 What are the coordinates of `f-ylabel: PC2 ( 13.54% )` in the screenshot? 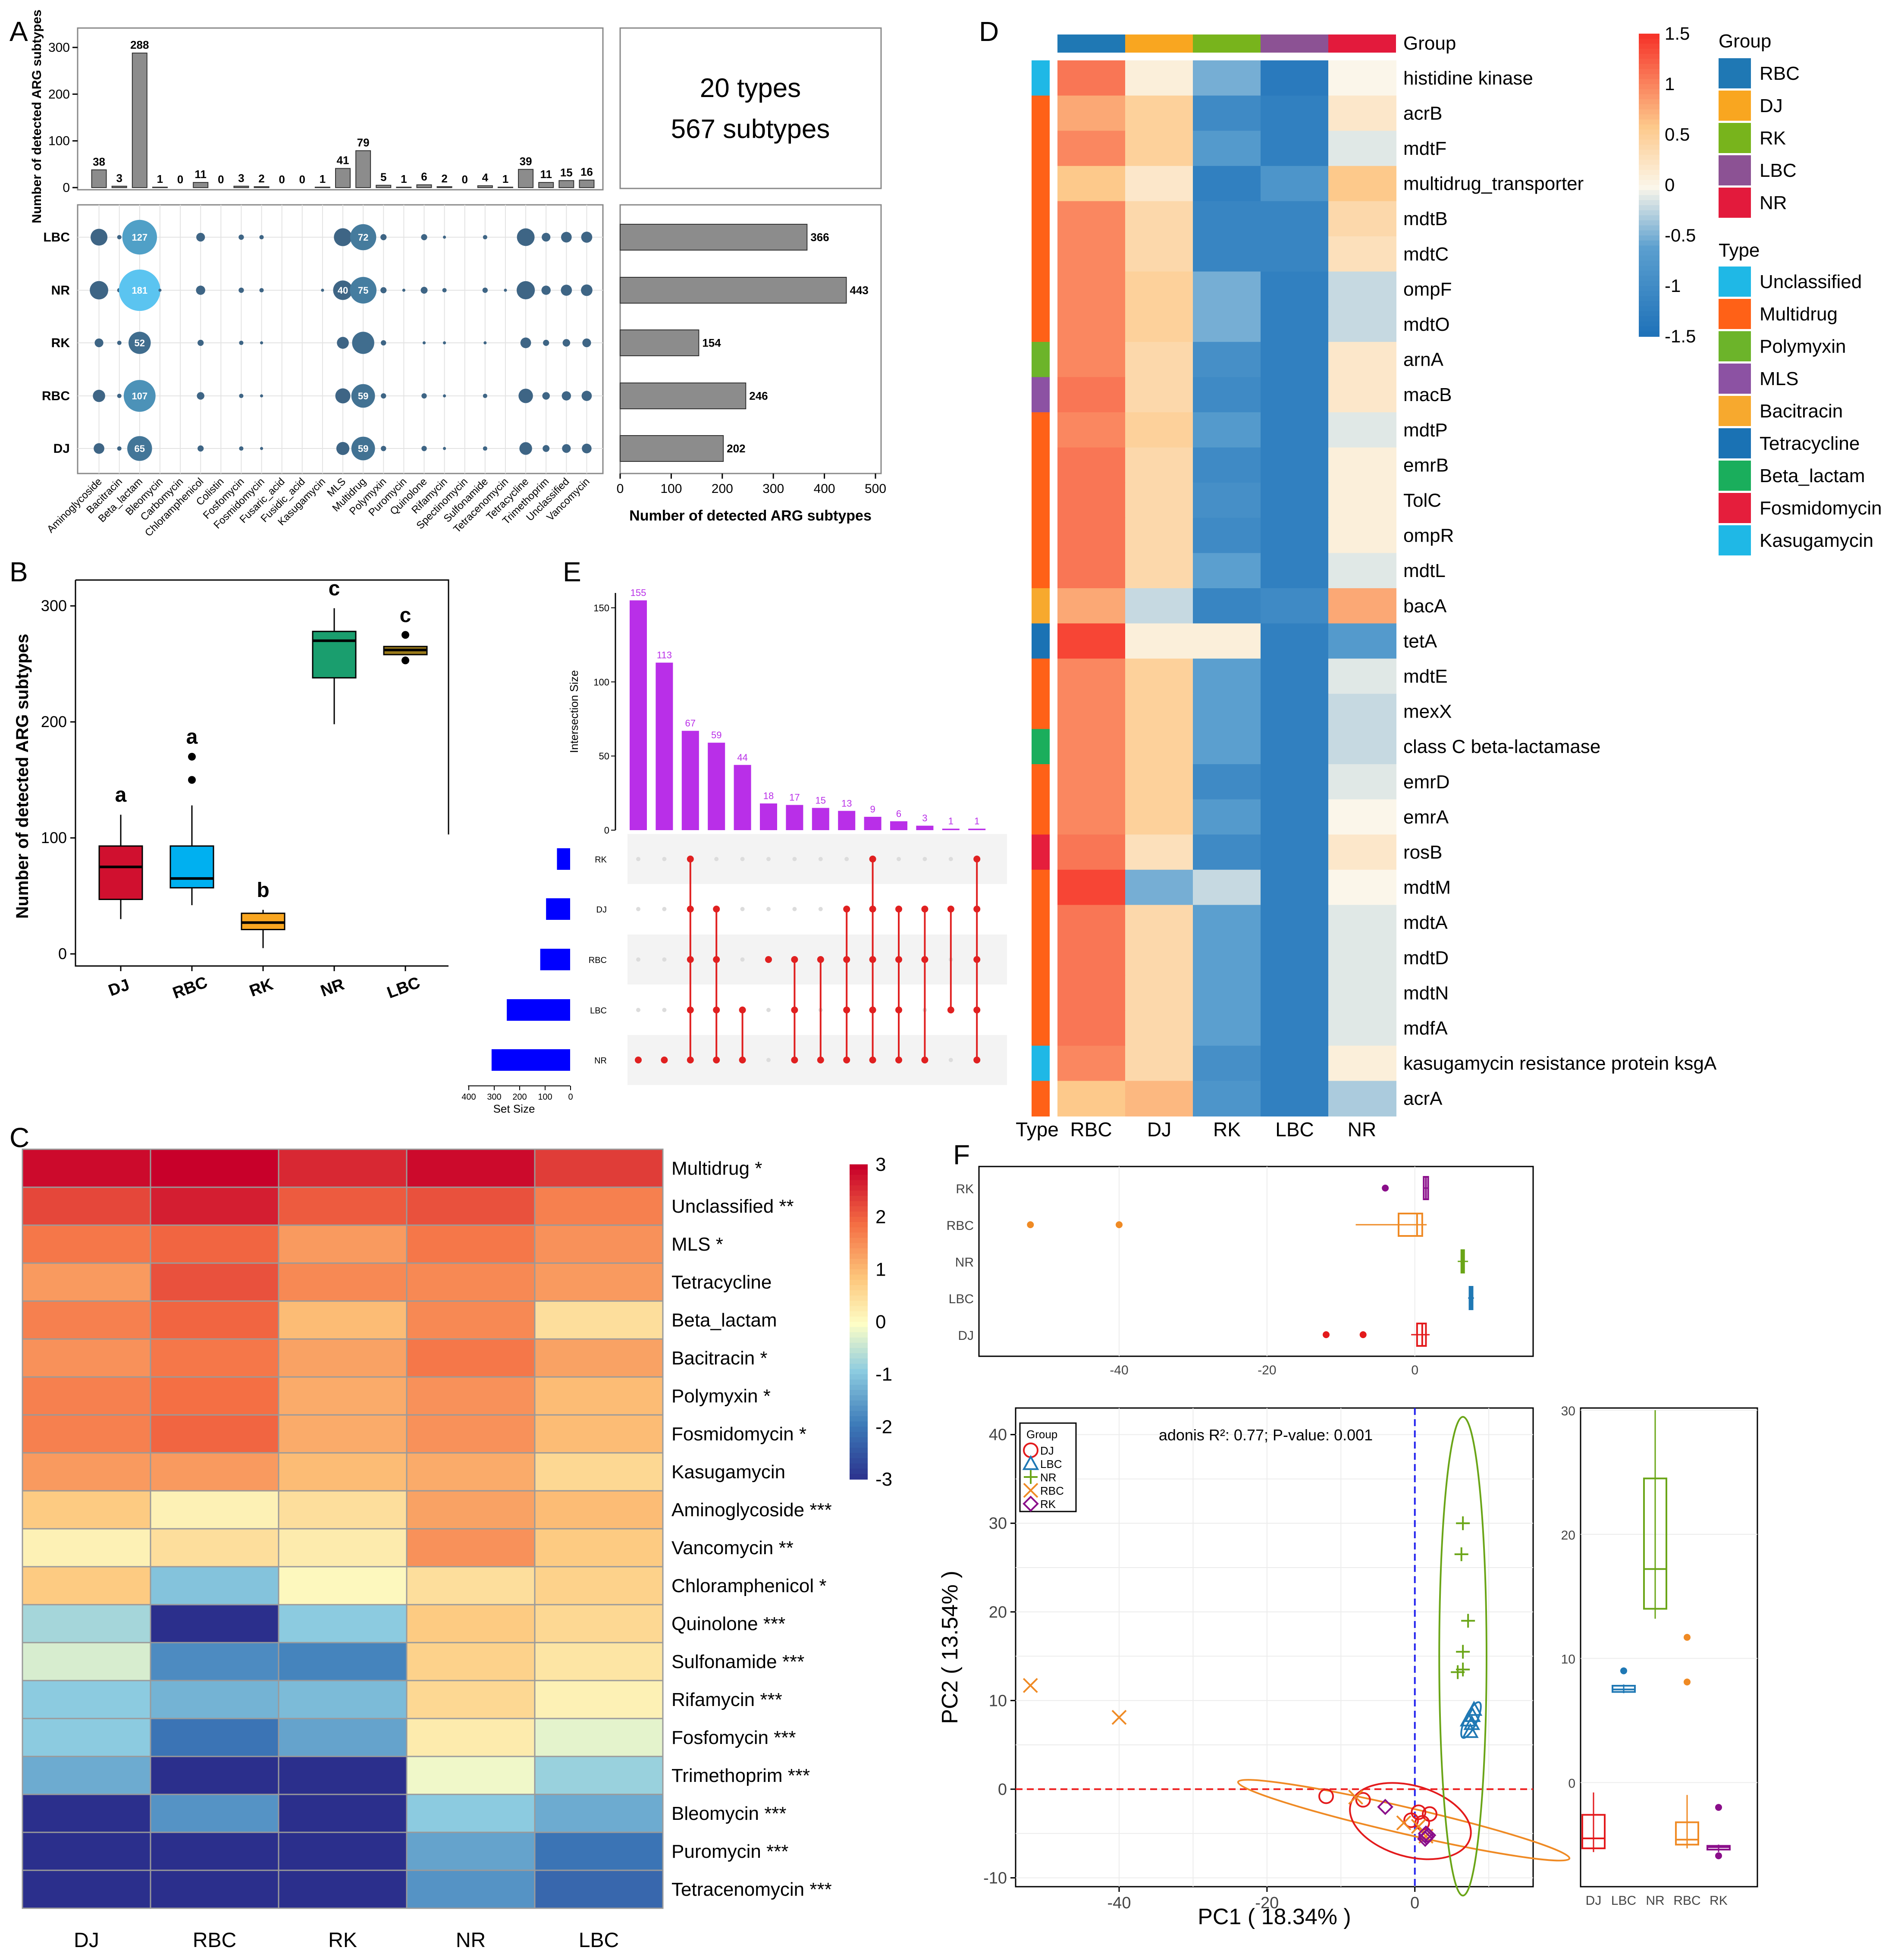 It's located at (950, 1647).